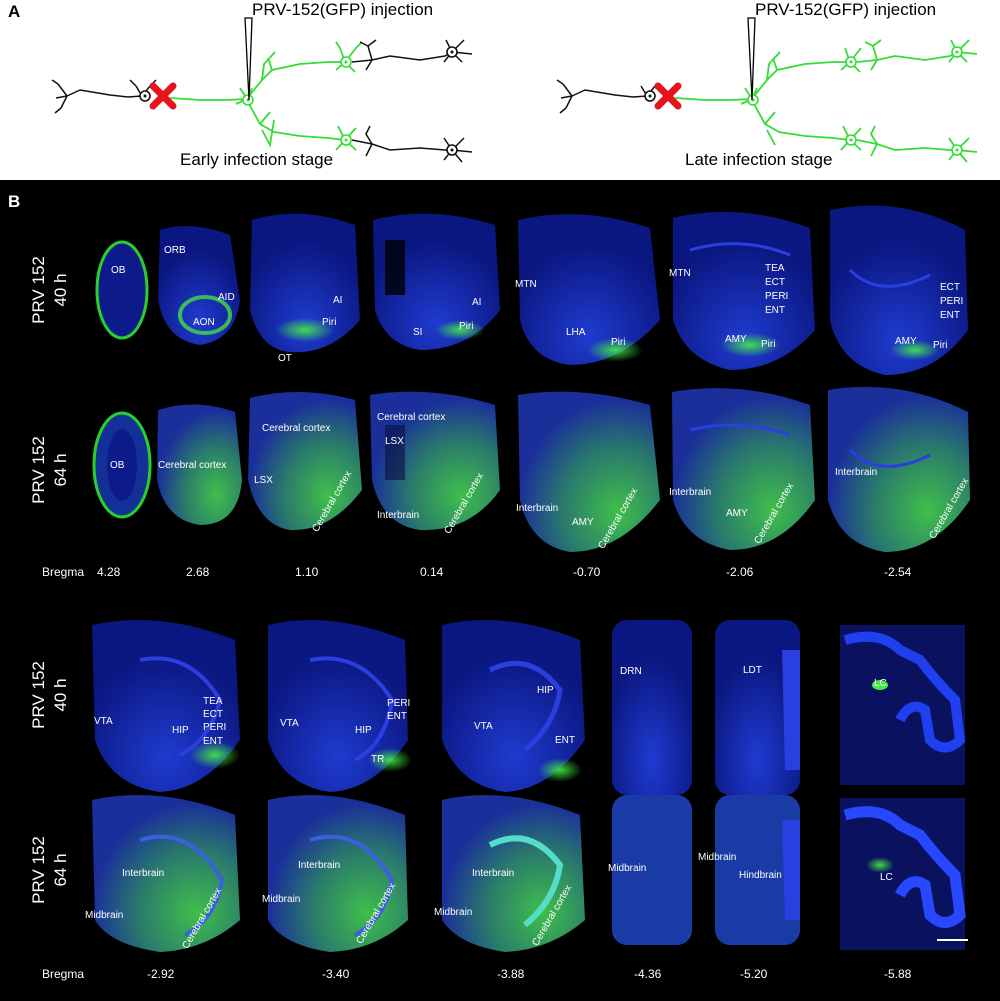 The width and height of the screenshot is (1000, 1001). What do you see at coordinates (180, 730) in the screenshot?
I see `label-hip-292: HIP` at bounding box center [180, 730].